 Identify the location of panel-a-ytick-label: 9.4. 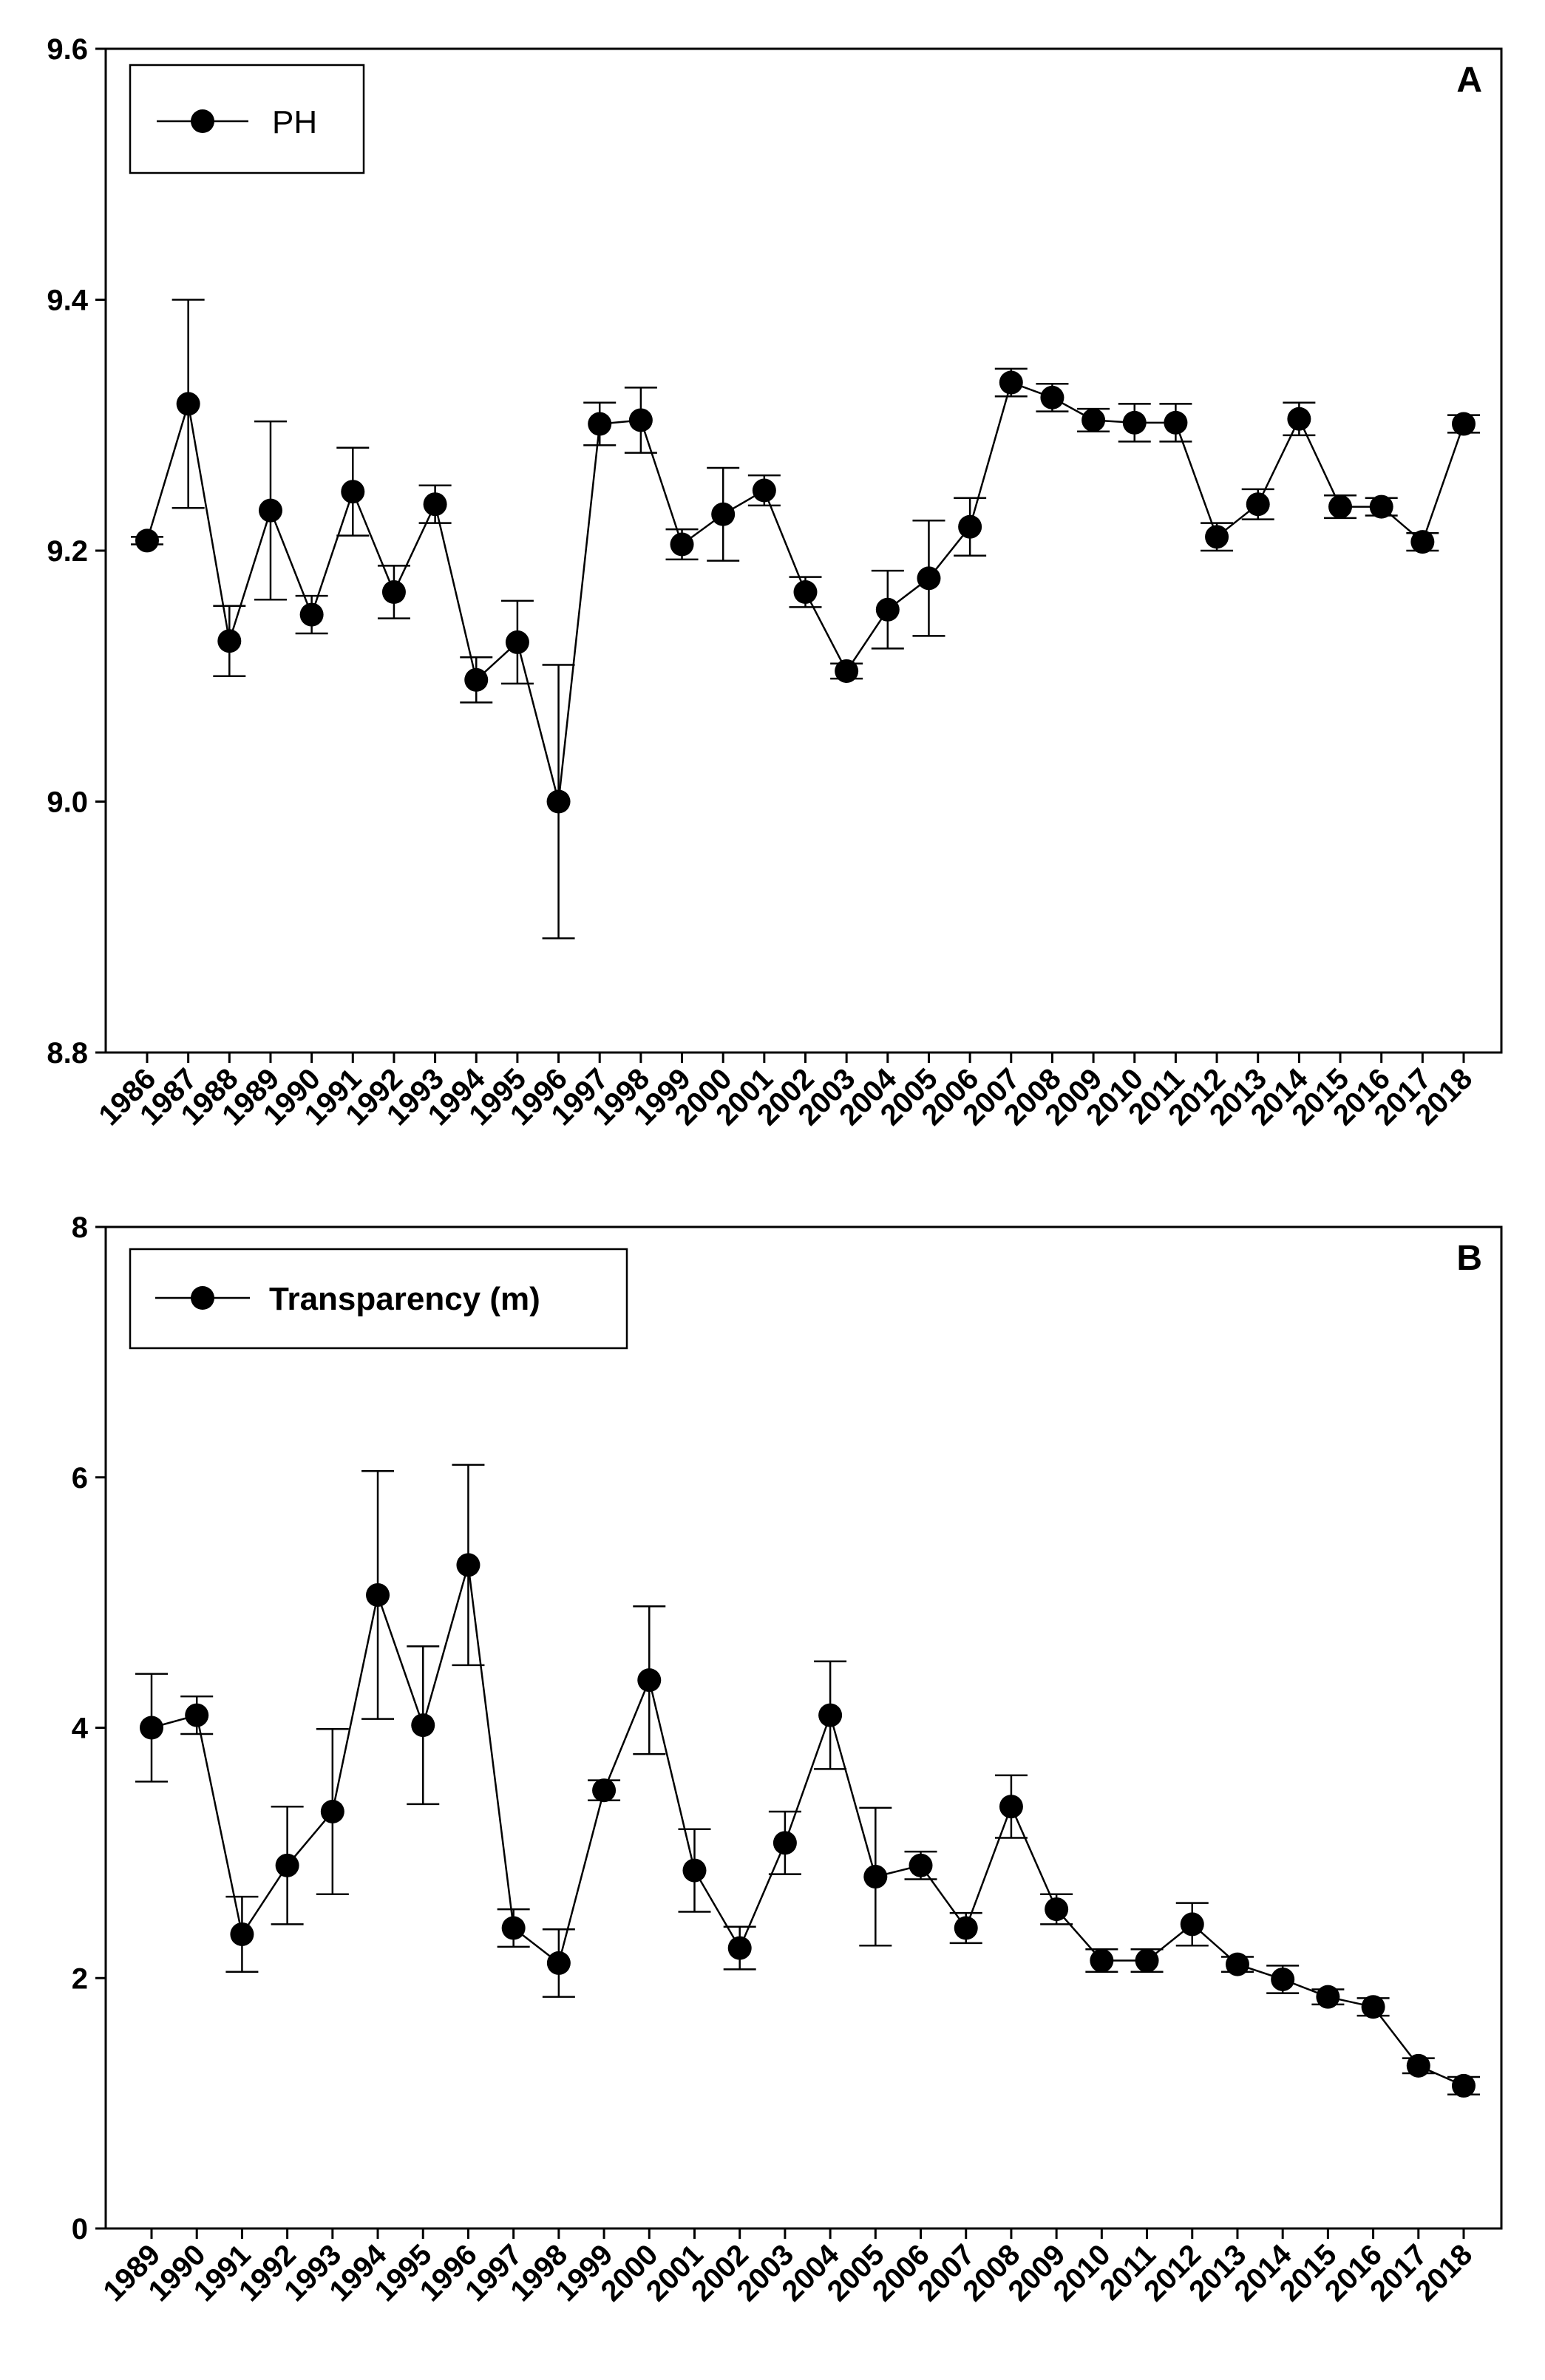
(67, 301).